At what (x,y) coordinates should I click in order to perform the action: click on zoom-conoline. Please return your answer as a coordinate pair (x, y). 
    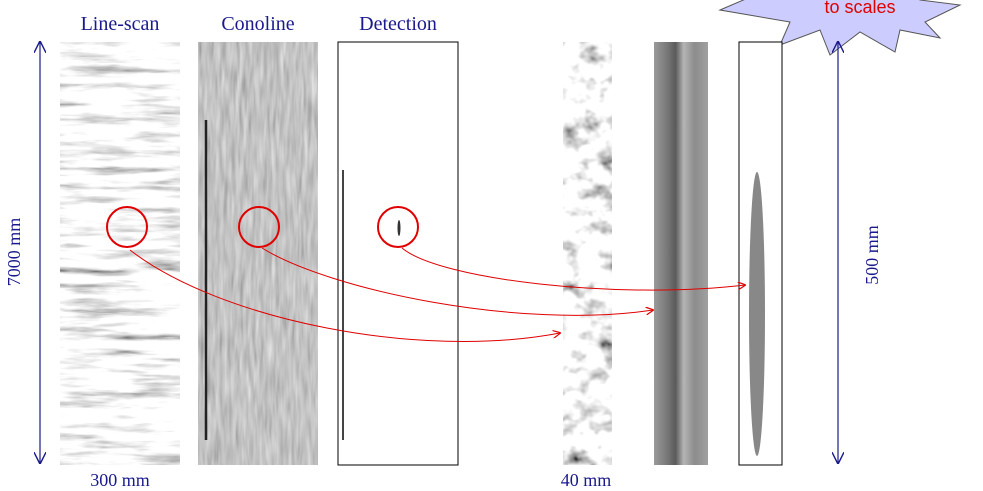
    Looking at the image, I should click on (681, 253).